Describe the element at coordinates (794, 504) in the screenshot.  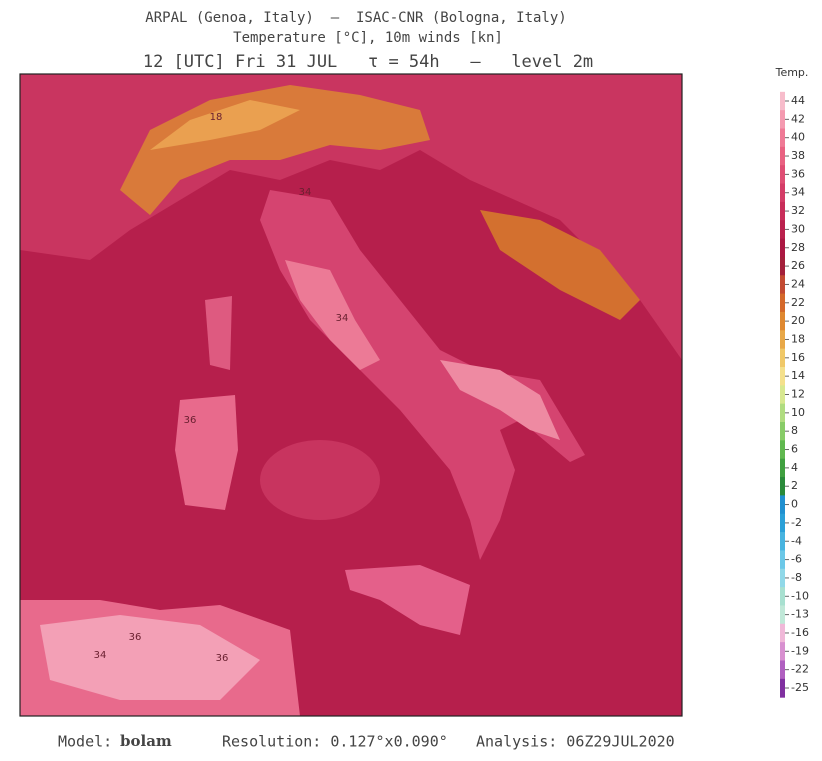
I see `colorbar-label: 0` at that location.